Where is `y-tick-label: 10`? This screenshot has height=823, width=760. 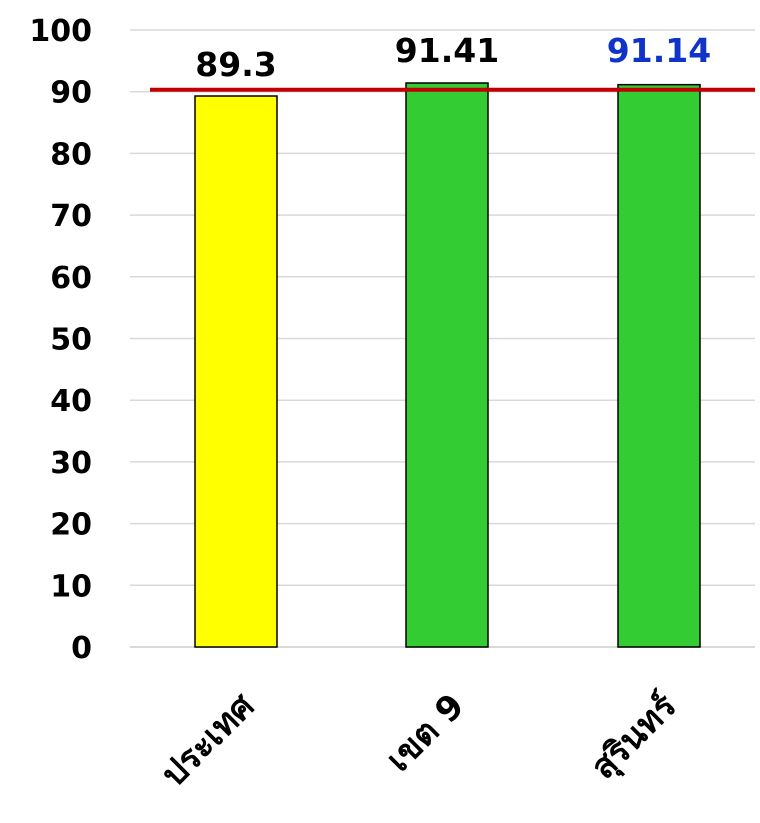 y-tick-label: 10 is located at coordinates (71, 586).